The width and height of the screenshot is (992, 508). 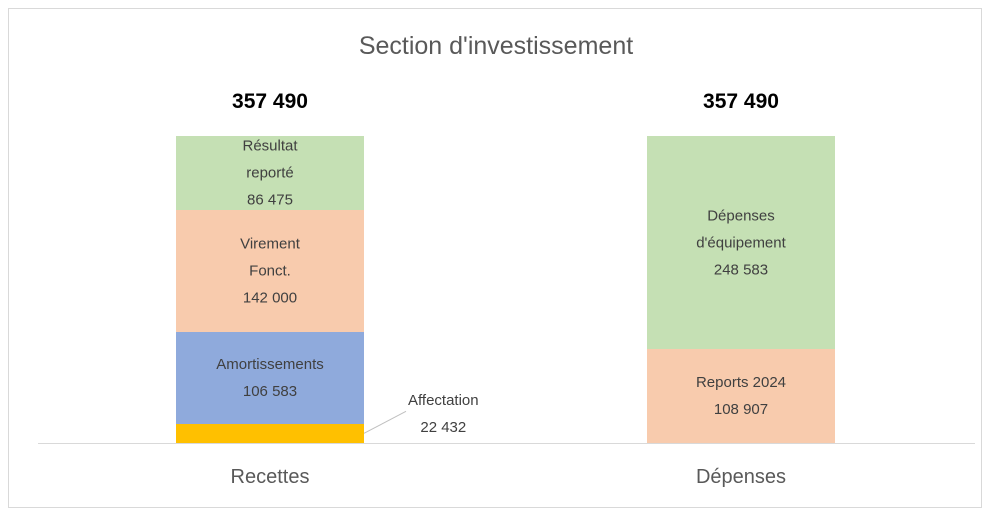 What do you see at coordinates (741, 383) in the screenshot?
I see `segment-name: Reports 2024` at bounding box center [741, 383].